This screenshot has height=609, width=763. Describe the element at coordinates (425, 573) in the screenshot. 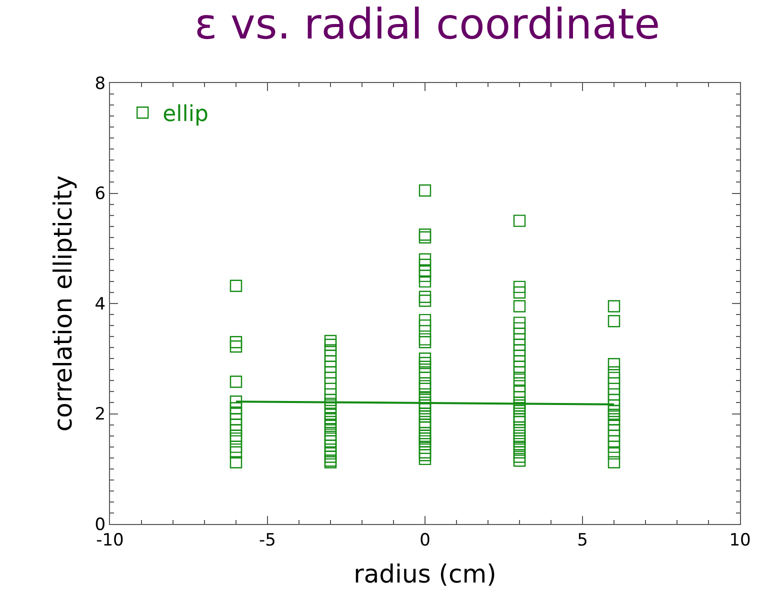

I see `x-axis-title: radius (cm)` at that location.